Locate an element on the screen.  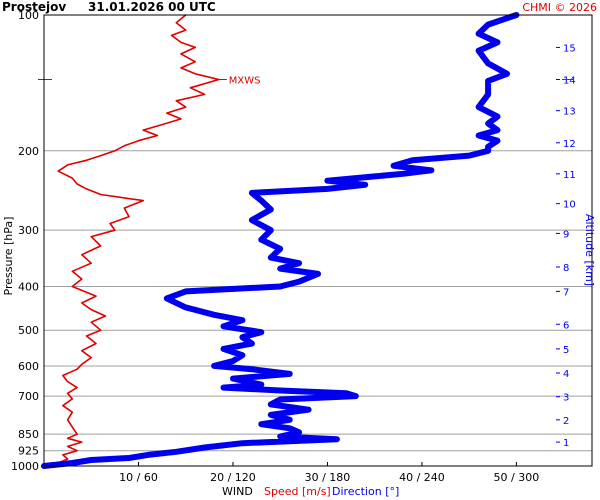
wind-tick-labels: 10 / 60 20 / 120 30 / 180 40 / 240 50 / 300 is located at coordinates (329, 473).